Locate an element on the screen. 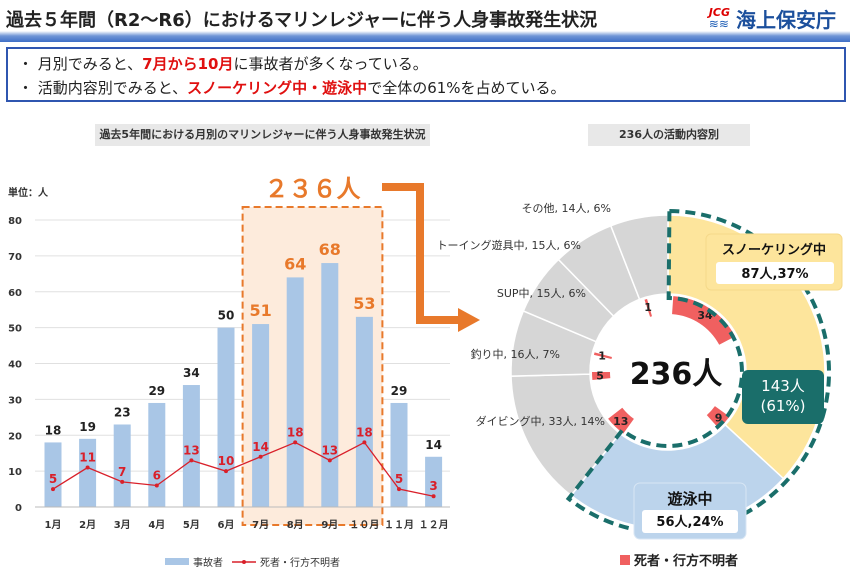  arrow-connector is located at coordinates (421, 253).